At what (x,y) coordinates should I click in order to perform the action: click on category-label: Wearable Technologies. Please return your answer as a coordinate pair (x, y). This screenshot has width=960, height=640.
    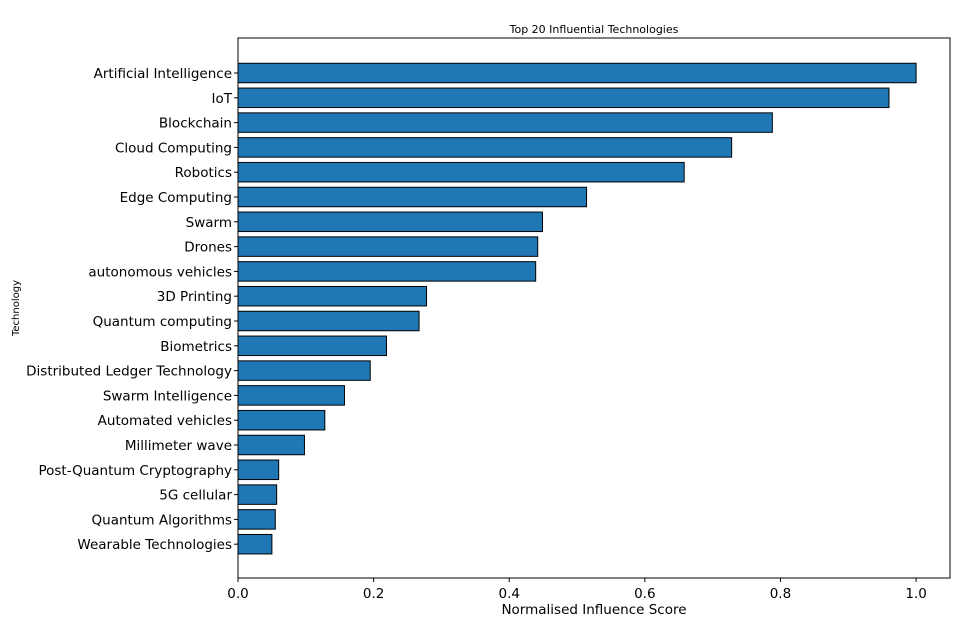
    Looking at the image, I should click on (154, 545).